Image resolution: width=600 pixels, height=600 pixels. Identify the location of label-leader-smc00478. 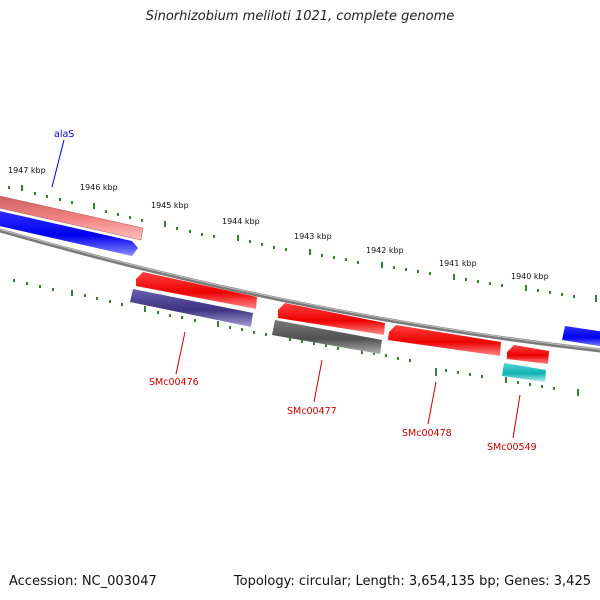
(432, 403).